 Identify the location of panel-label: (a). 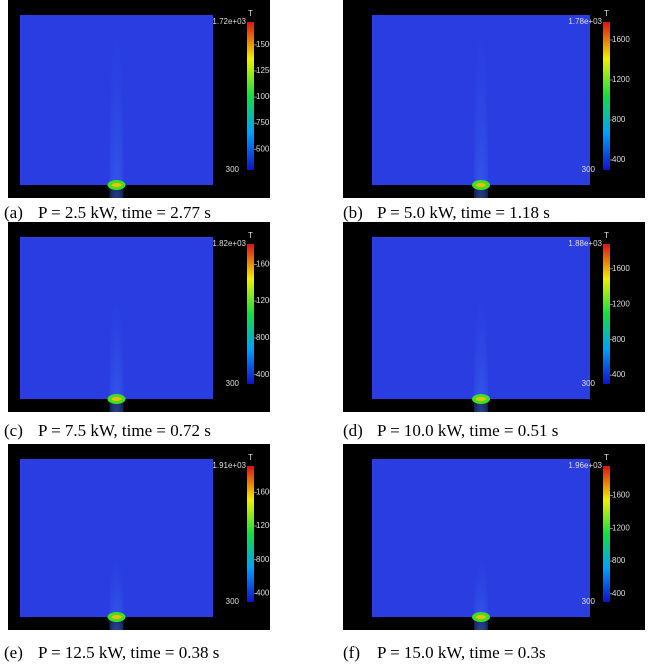
(13, 212).